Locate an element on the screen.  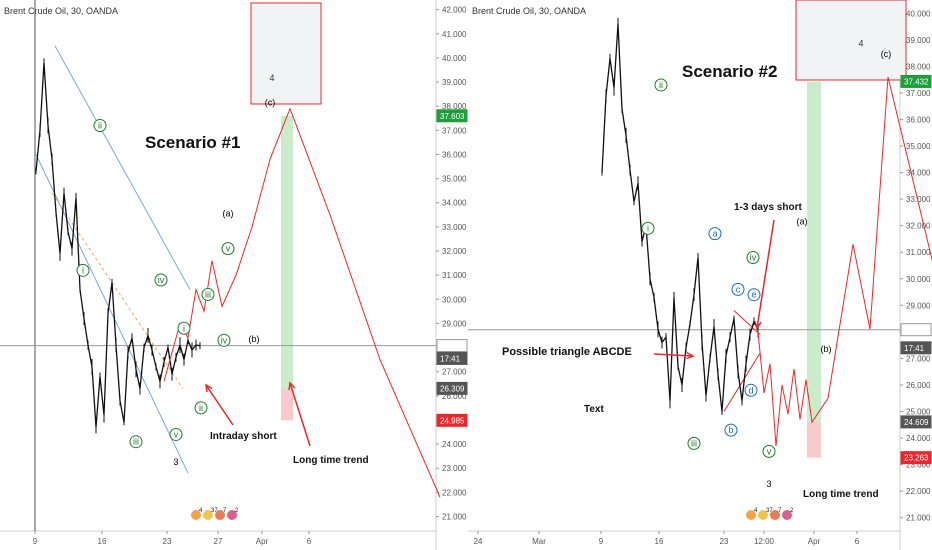
triangle-upper-line is located at coordinates (747, 322).